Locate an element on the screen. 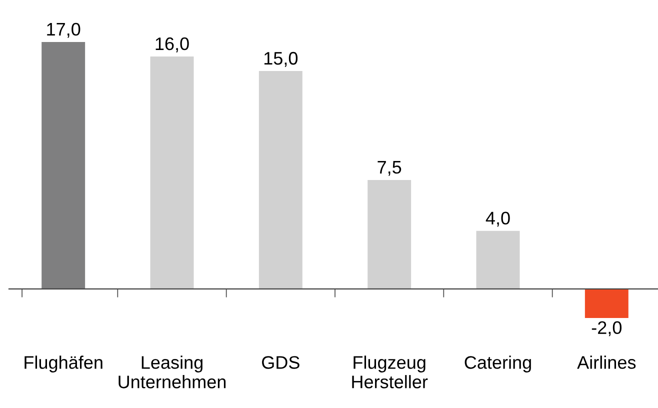  data-label: 17,0 is located at coordinates (63, 30).